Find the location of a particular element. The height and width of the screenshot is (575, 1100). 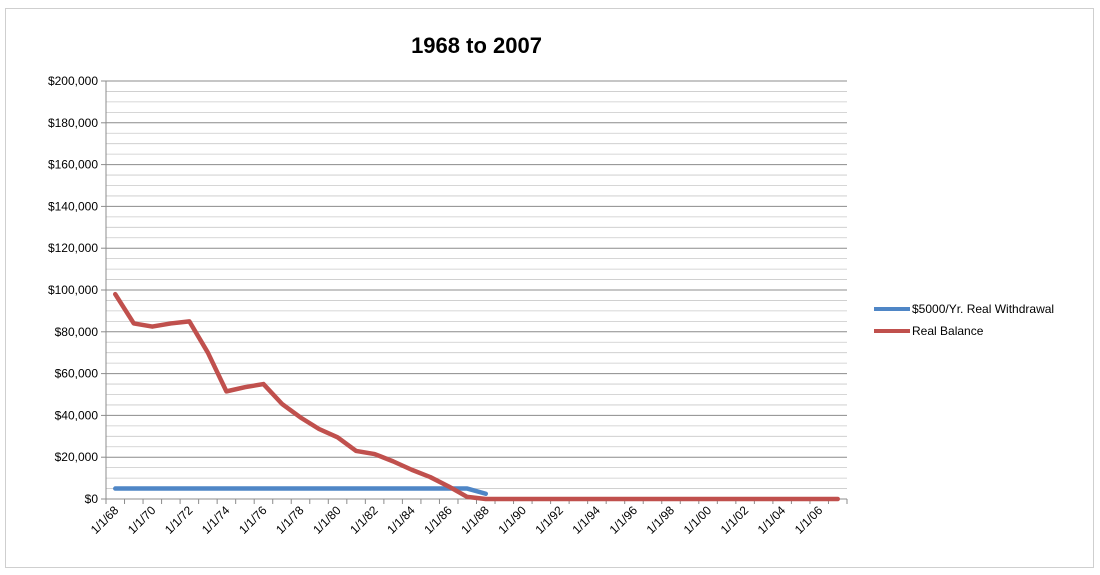

x-tick-label: 1/1/02 is located at coordinates (735, 520).